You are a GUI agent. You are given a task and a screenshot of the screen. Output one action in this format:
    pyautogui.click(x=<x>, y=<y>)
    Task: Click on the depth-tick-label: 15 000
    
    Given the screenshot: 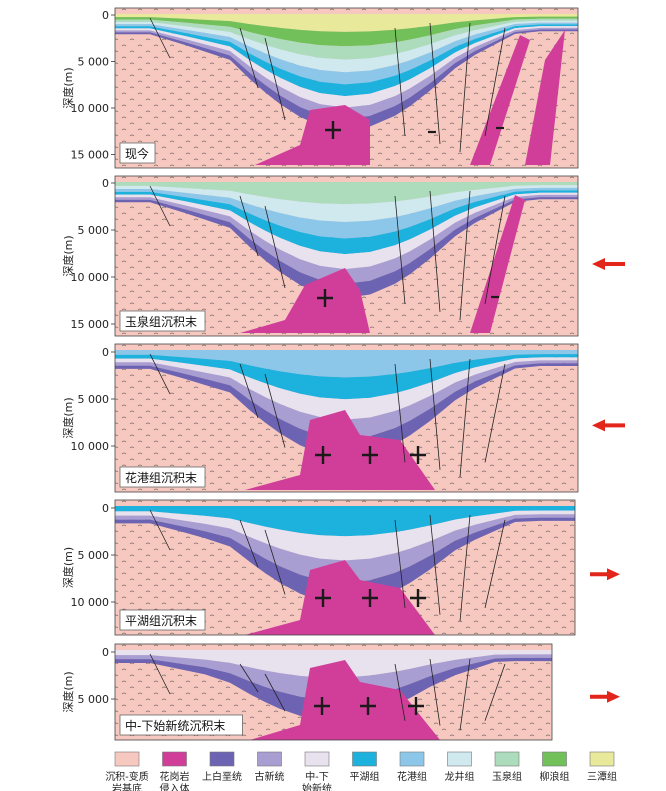 What is the action you would take?
    pyautogui.click(x=90, y=324)
    